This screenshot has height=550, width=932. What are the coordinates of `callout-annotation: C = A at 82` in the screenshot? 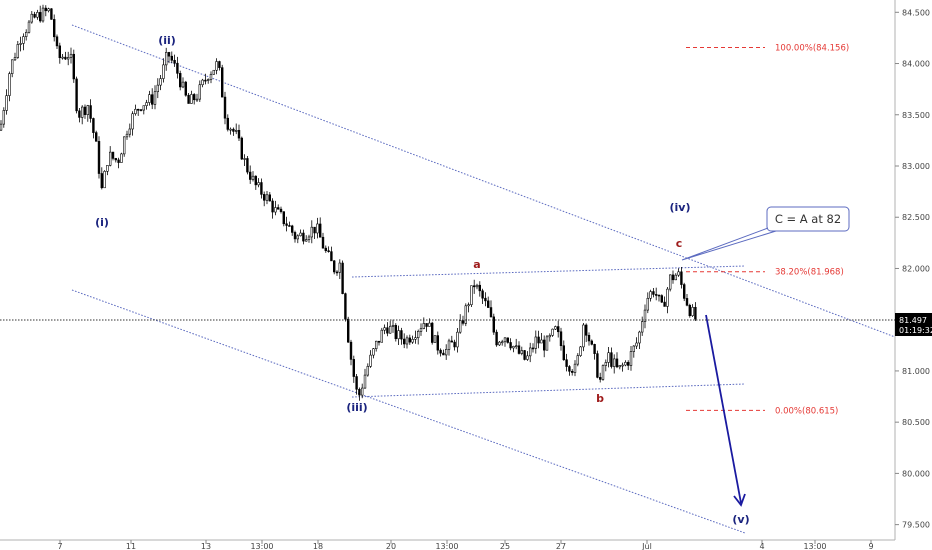 It's located at (765, 233).